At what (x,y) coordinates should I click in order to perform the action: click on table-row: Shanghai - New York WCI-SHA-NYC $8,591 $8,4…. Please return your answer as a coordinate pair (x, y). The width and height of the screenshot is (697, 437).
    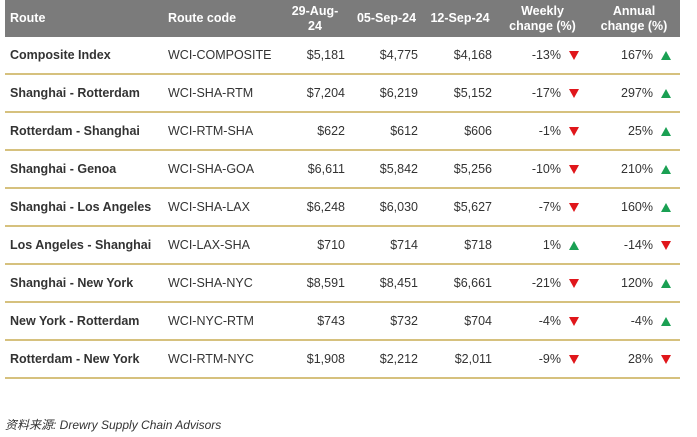
    Looking at the image, I should click on (342, 283).